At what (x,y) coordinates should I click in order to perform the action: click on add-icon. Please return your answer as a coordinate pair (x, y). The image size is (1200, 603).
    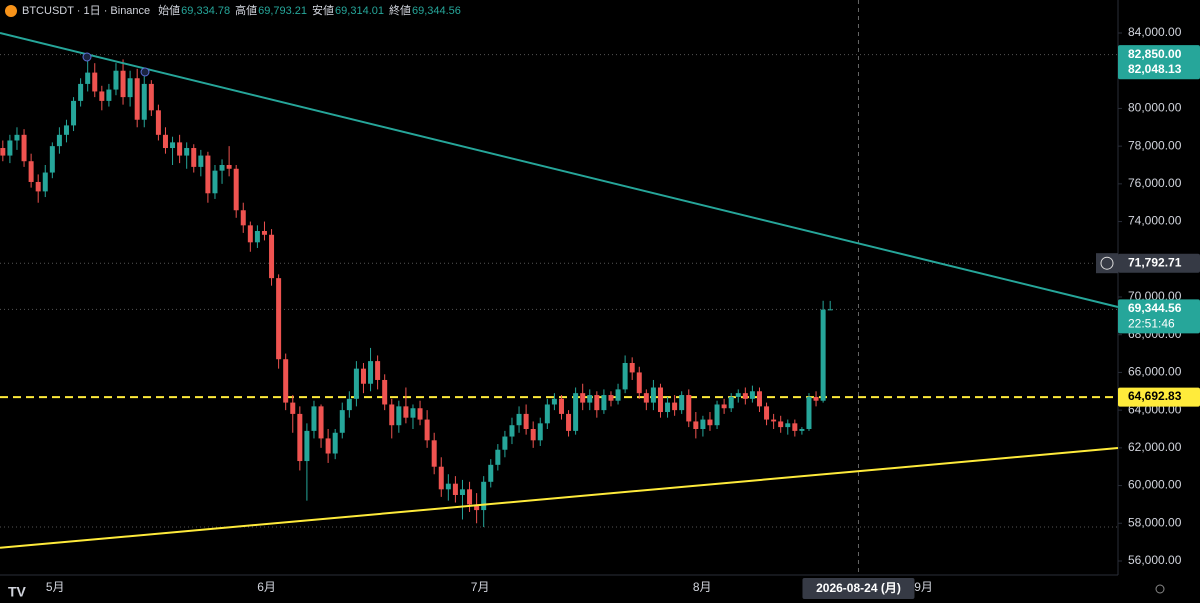
    Looking at the image, I should click on (1107, 263).